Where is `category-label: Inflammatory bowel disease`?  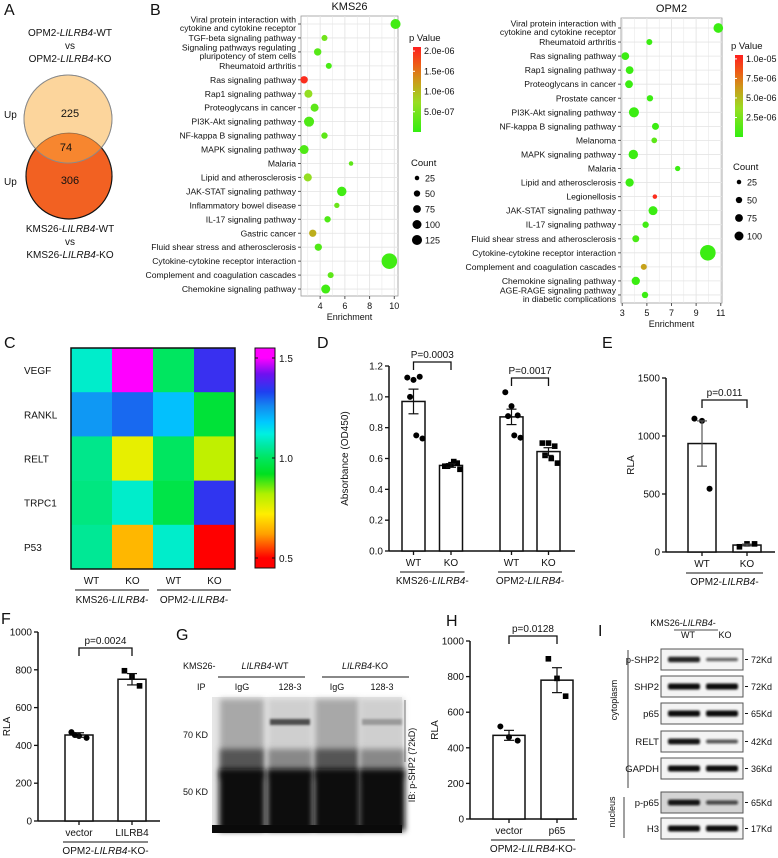
category-label: Inflammatory bowel disease is located at coordinates (242, 205).